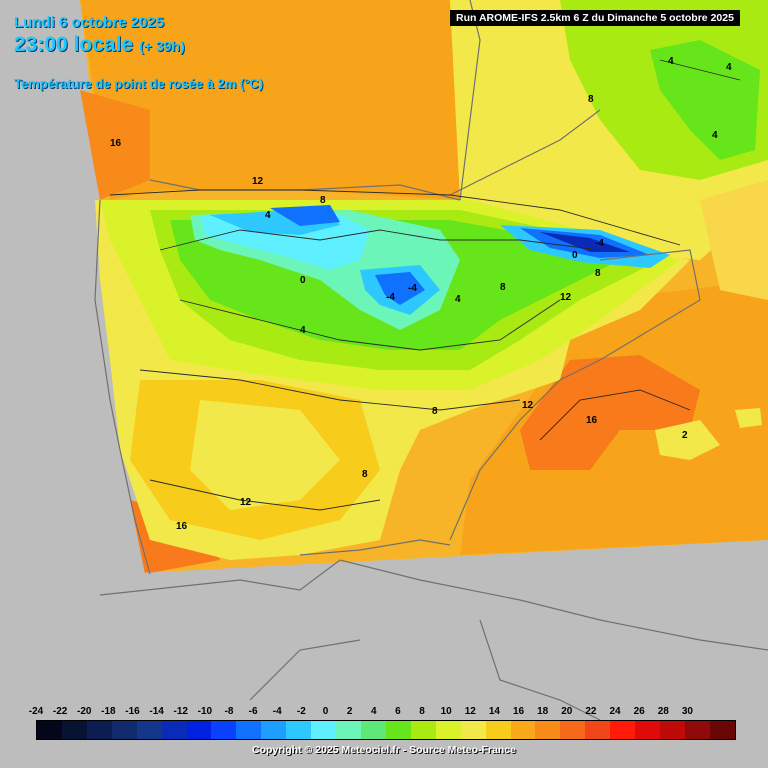 This screenshot has width=768, height=768. What do you see at coordinates (591, 711) in the screenshot?
I see `legend-tick-label: 22` at bounding box center [591, 711].